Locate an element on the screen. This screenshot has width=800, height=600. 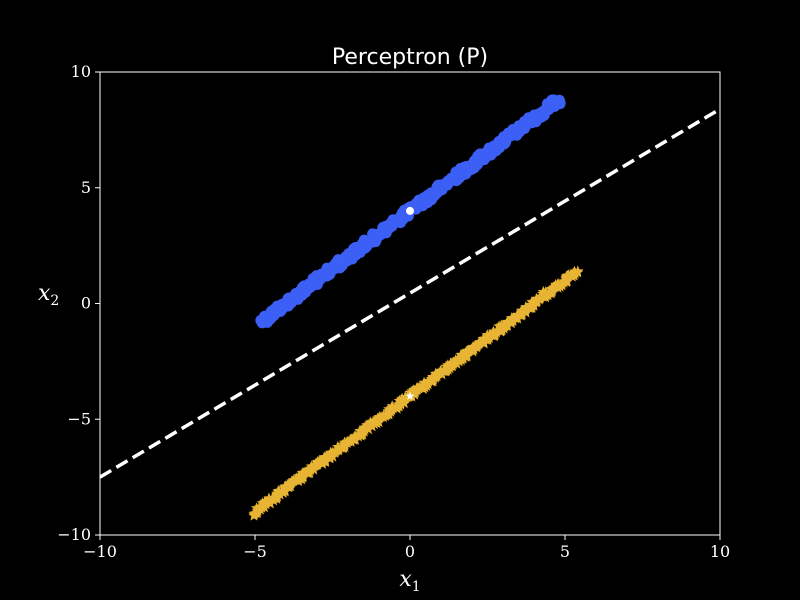
class-center-layer is located at coordinates (410, 303).